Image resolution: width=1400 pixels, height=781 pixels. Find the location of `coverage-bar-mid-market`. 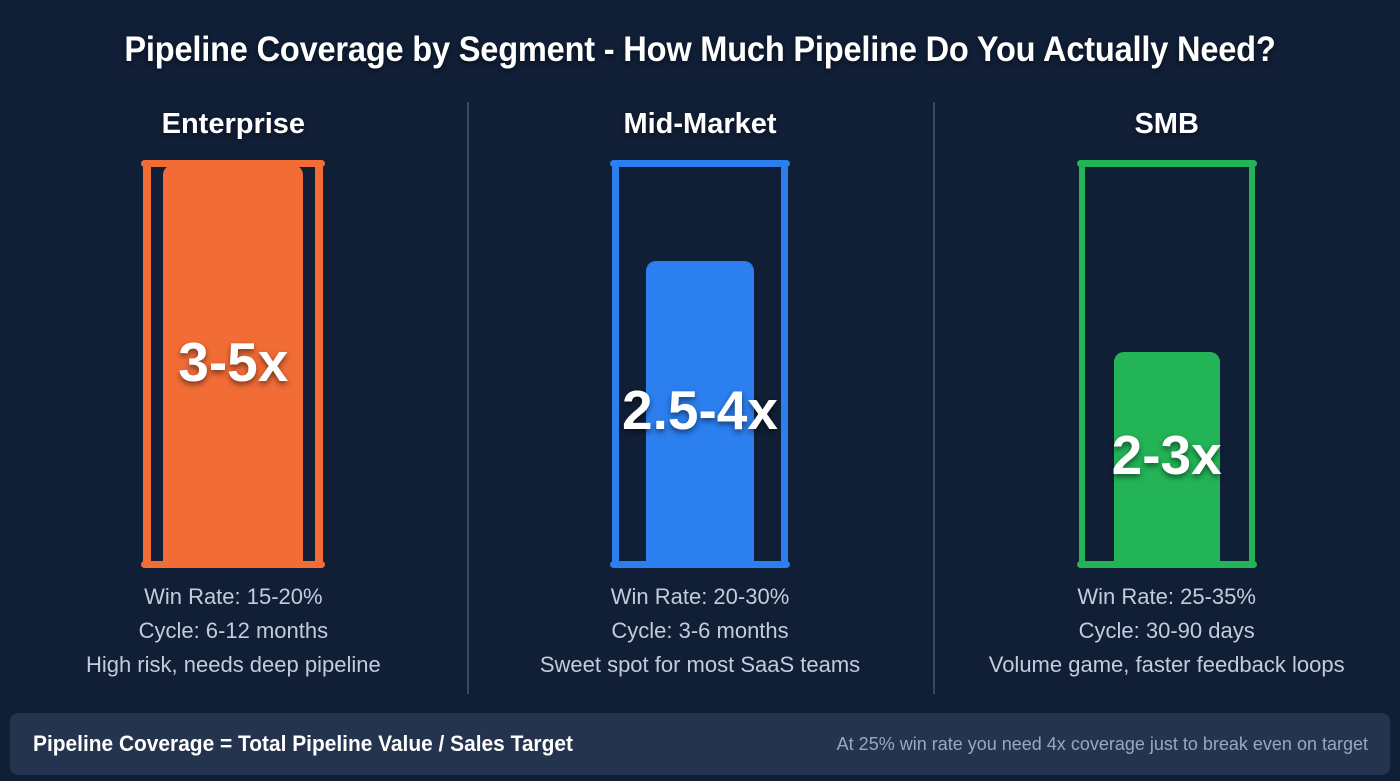

coverage-bar-mid-market is located at coordinates (700, 412).